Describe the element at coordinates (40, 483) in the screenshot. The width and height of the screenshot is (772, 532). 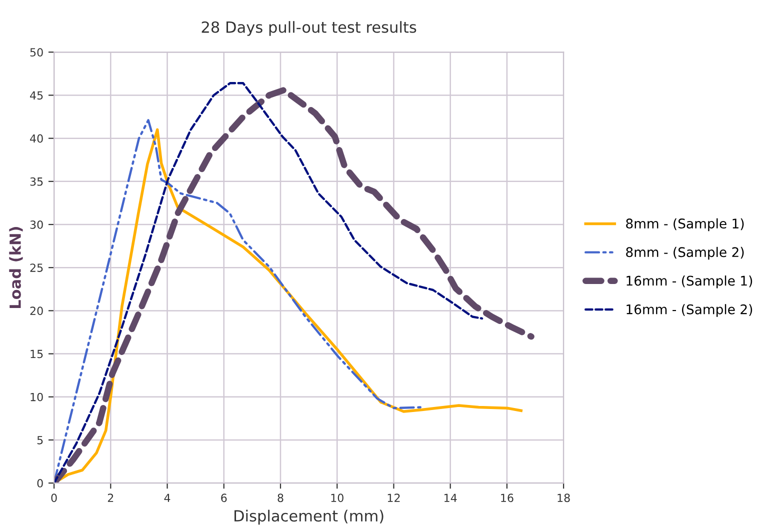
I see `y-tick-label: 0` at that location.